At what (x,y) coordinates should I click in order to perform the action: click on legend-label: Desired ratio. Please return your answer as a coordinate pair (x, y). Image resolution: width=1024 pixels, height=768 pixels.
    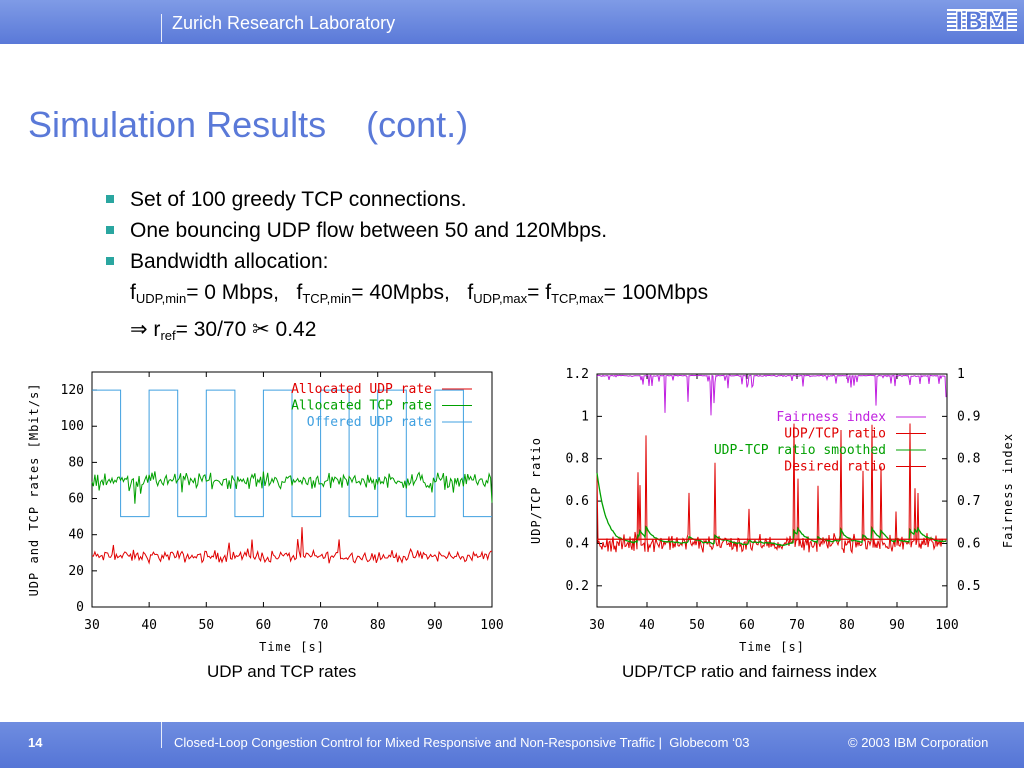
    Looking at the image, I should click on (835, 467).